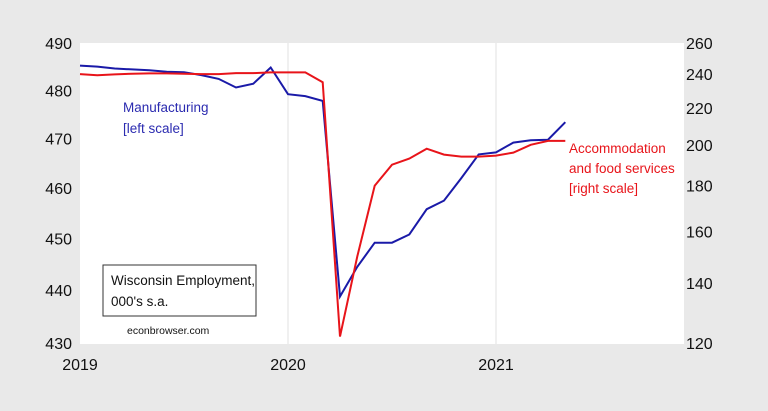 Image resolution: width=768 pixels, height=411 pixels. Describe the element at coordinates (183, 280) in the screenshot. I see `annotation-line-1: Wisconsin Employment,` at that location.